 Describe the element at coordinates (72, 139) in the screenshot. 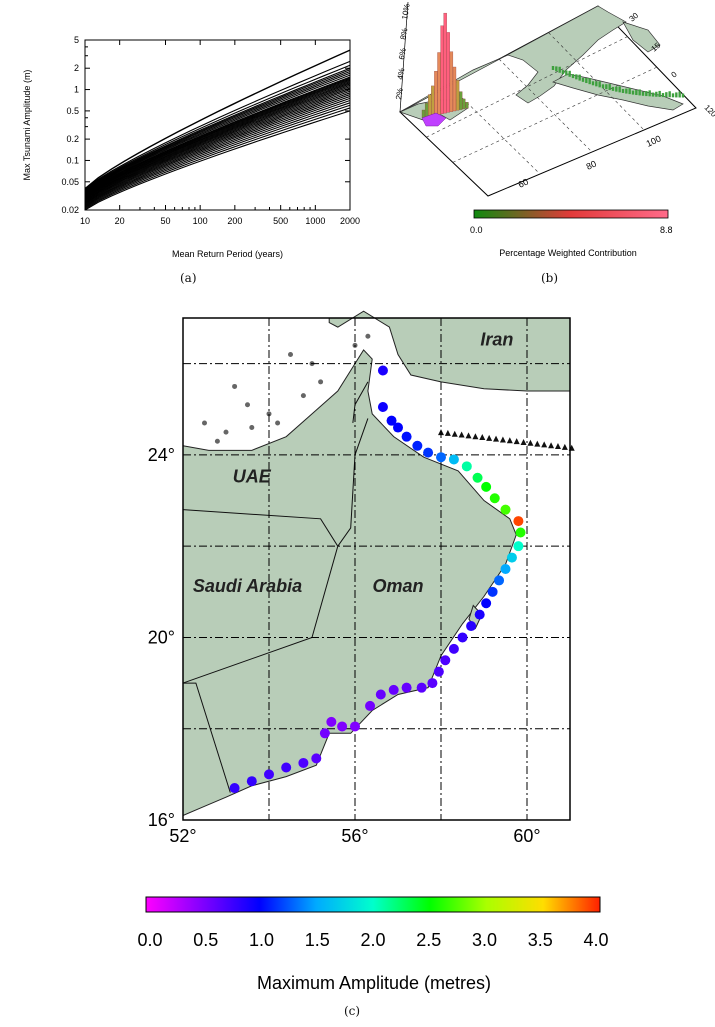

I see `y-tick-label: 0.2` at that location.